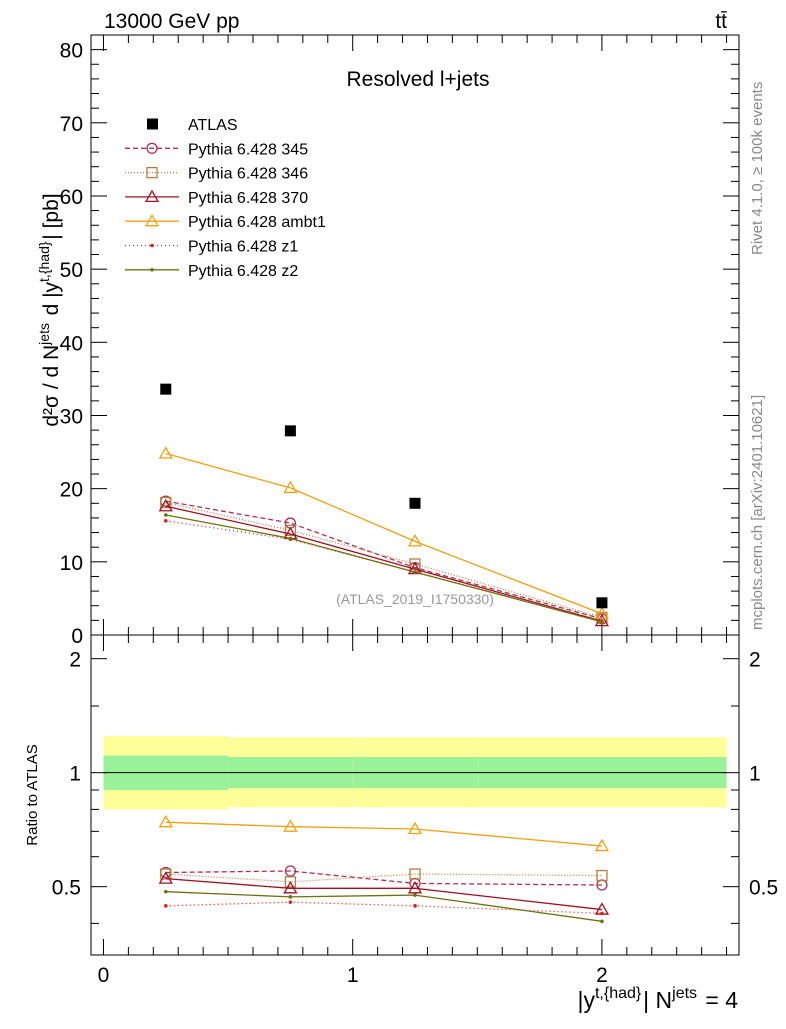  I want to click on main-ylabel: d²σ / d Njets d |yt,{had} | [pb], so click(49, 309).